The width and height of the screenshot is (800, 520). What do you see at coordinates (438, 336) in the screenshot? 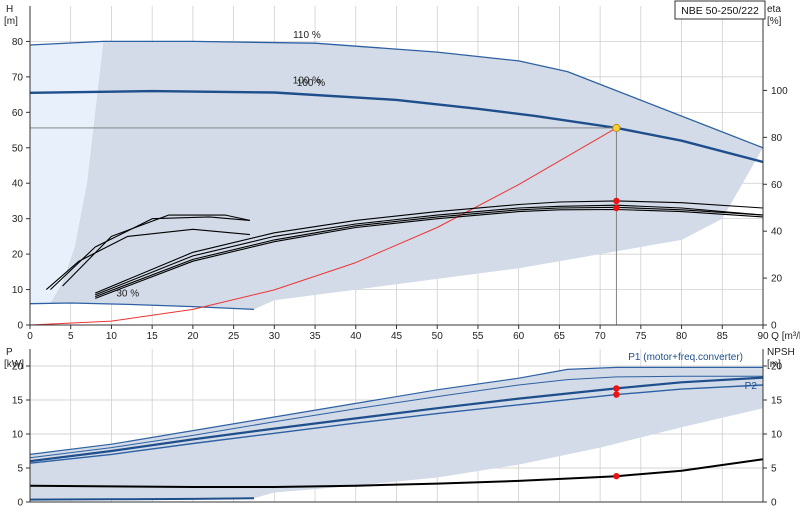
I see `x-tick-label: 50` at bounding box center [438, 336].